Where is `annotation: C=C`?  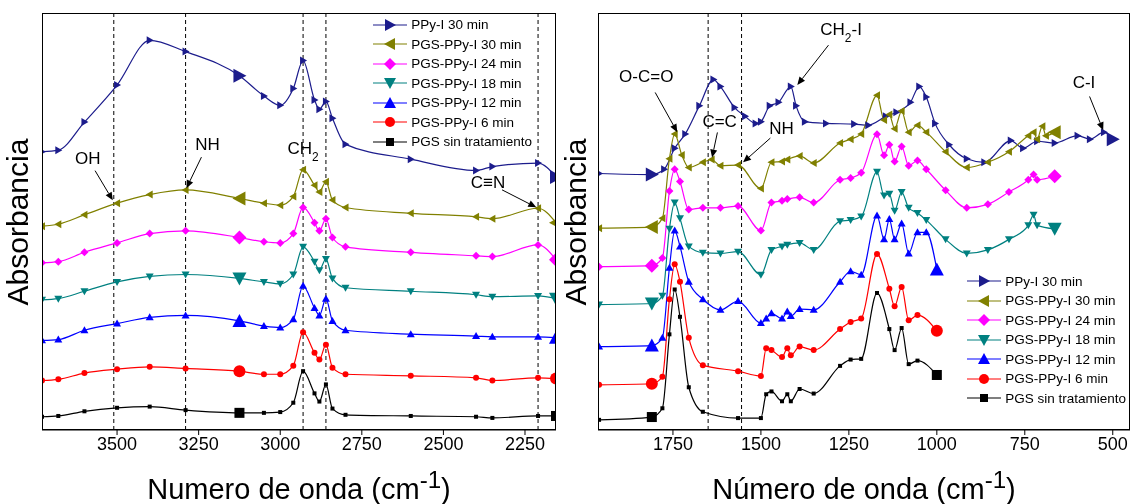 annotation: C=C is located at coordinates (719, 122).